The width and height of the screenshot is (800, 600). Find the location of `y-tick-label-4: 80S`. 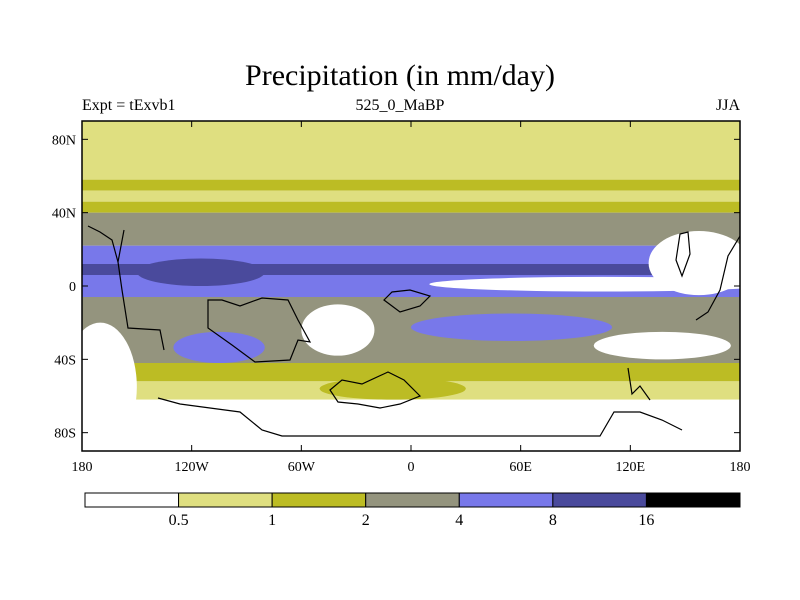

y-tick-label-4: 80S is located at coordinates (65, 434).